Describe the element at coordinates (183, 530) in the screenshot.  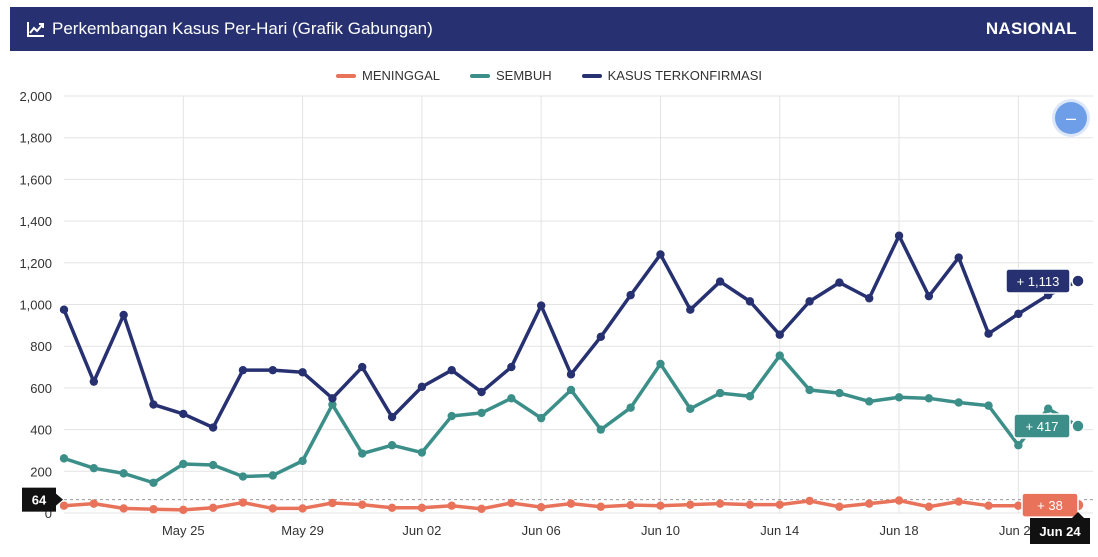
I see `x-tick-label: May 25` at that location.